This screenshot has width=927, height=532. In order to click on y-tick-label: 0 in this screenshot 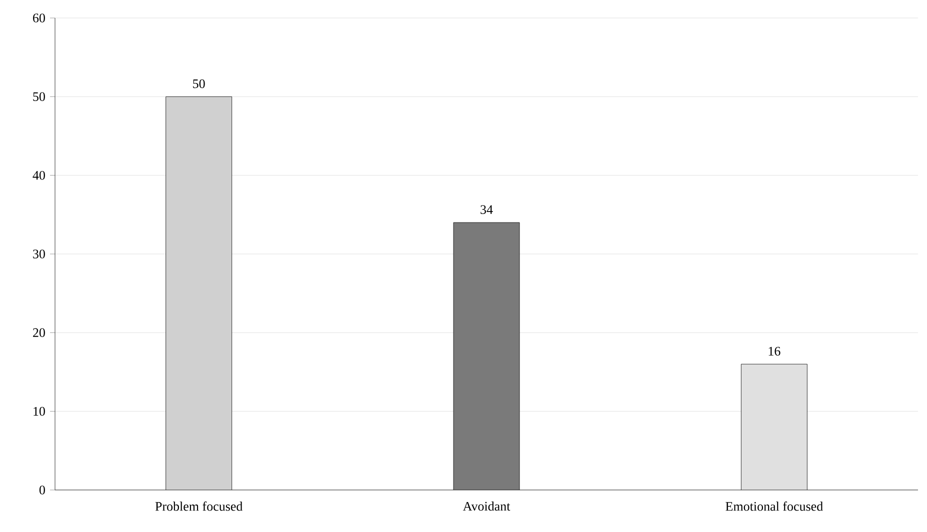, I will do `click(42, 490)`.